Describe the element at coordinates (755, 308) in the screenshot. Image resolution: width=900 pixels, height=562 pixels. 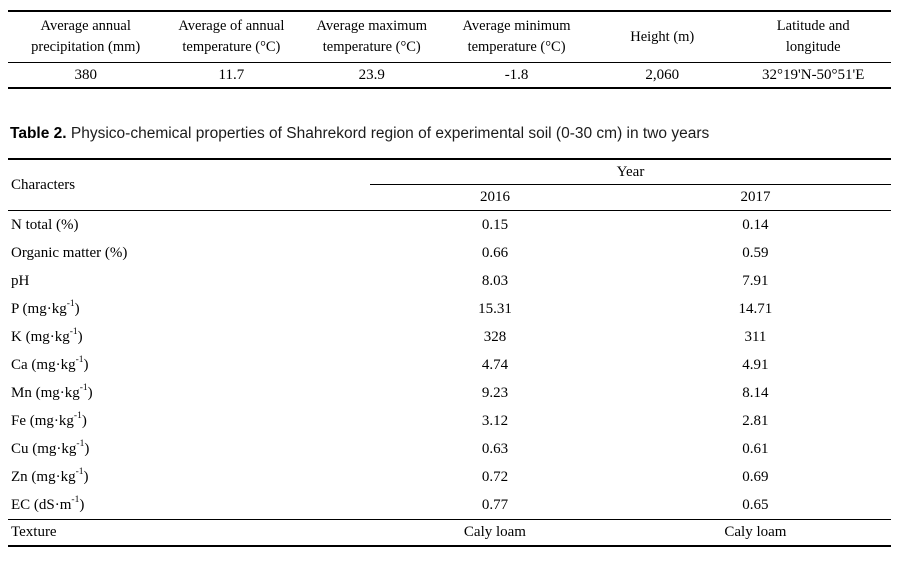
I see `value-2017: 14.71` at that location.